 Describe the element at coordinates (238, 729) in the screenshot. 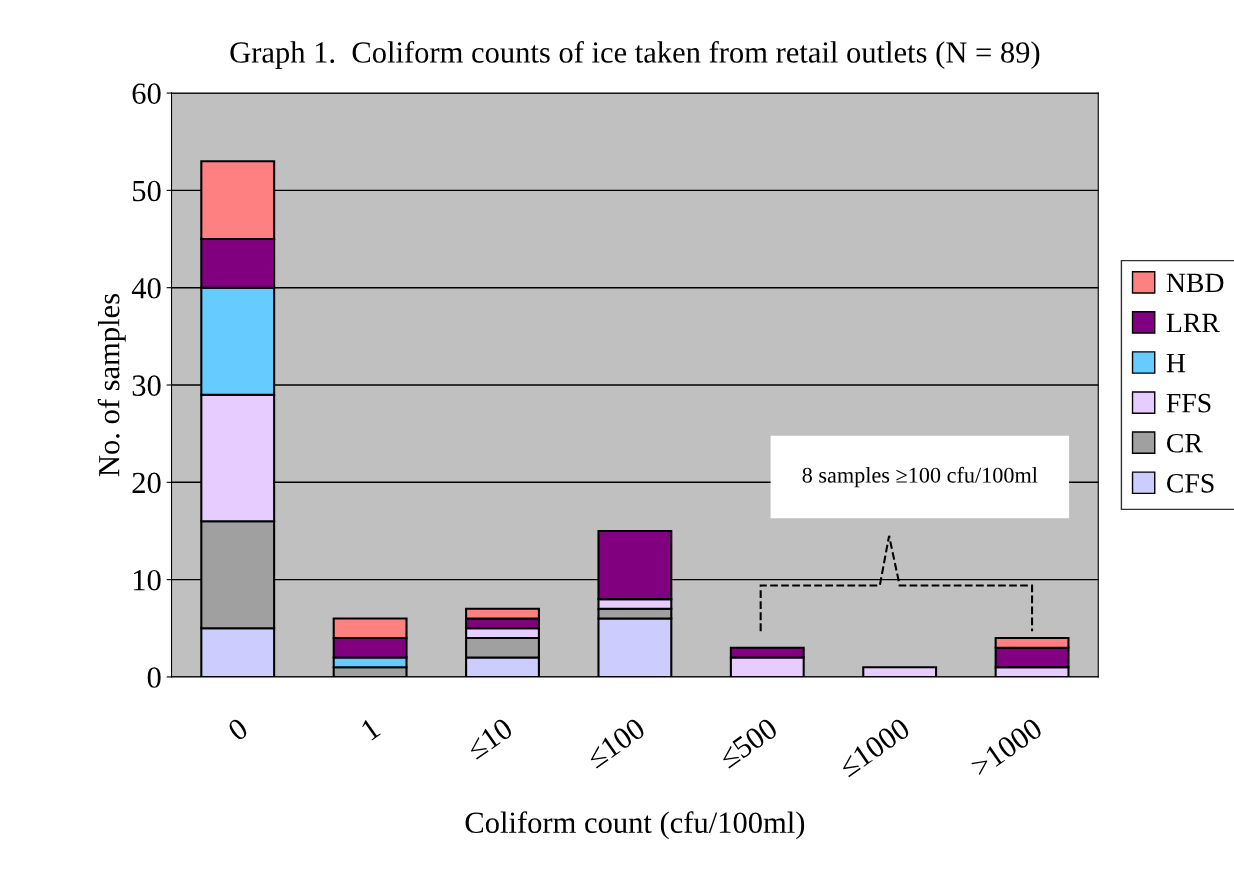

I see `x-tick-label: 0` at that location.